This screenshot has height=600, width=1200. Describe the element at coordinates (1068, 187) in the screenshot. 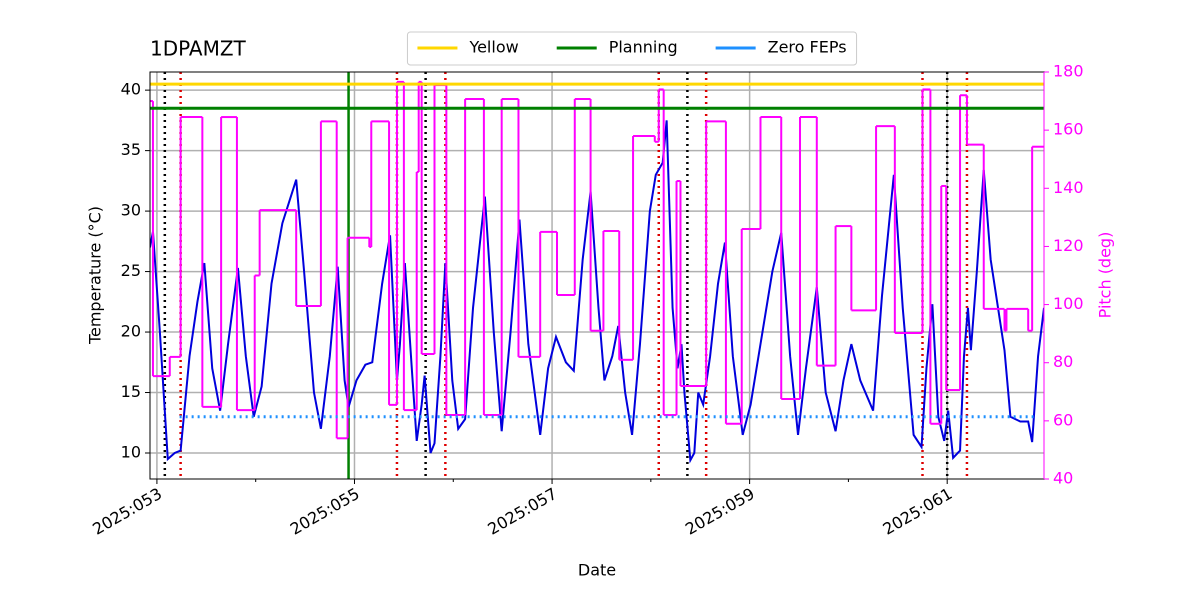

I see `y2-tick-label: 140` at that location.